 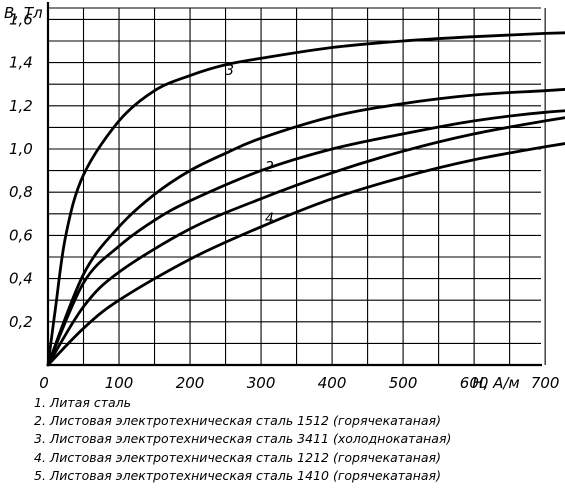 I want to click on x-tick-label: 400, so click(x=332, y=383).